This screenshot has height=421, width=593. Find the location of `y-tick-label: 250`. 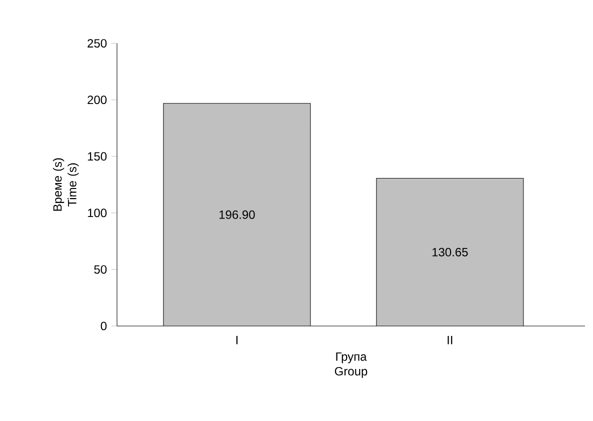

y-tick-label: 250 is located at coordinates (97, 43).